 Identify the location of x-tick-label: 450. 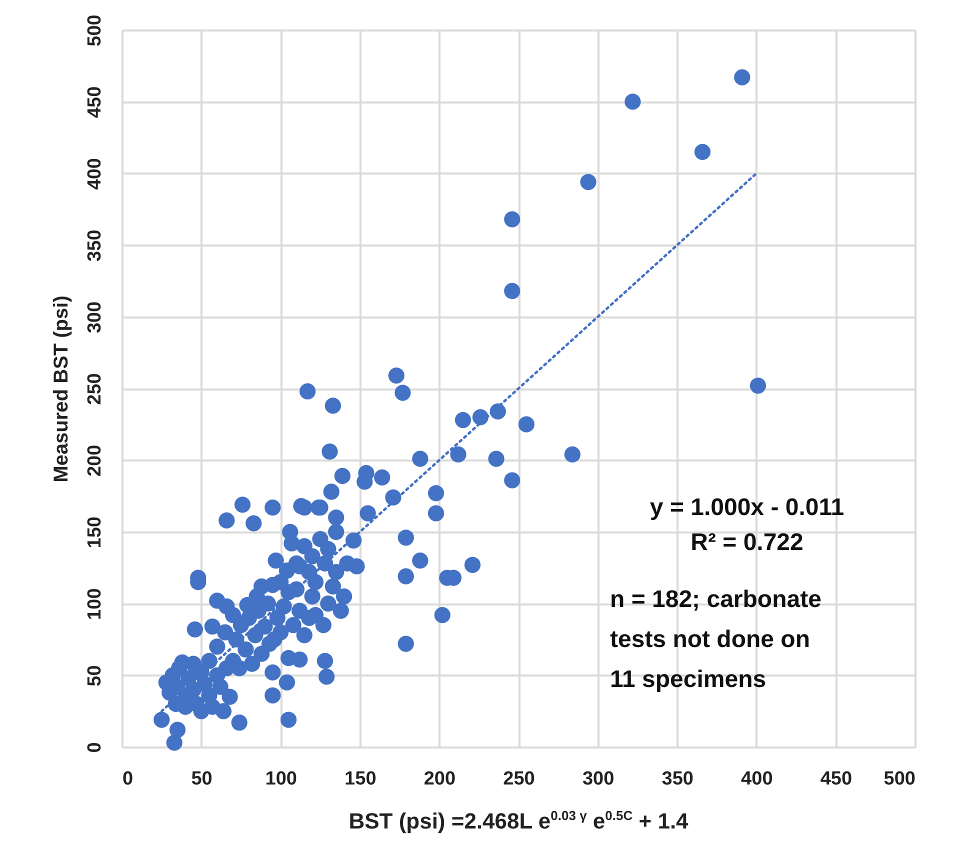
(836, 779).